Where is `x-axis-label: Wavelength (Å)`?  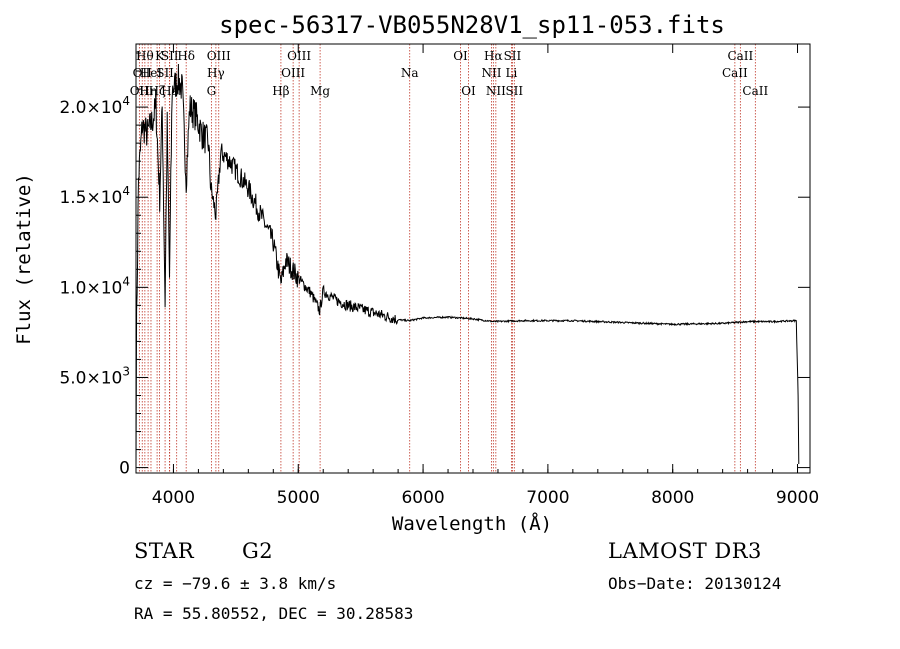
x-axis-label: Wavelength (Å) is located at coordinates (472, 523).